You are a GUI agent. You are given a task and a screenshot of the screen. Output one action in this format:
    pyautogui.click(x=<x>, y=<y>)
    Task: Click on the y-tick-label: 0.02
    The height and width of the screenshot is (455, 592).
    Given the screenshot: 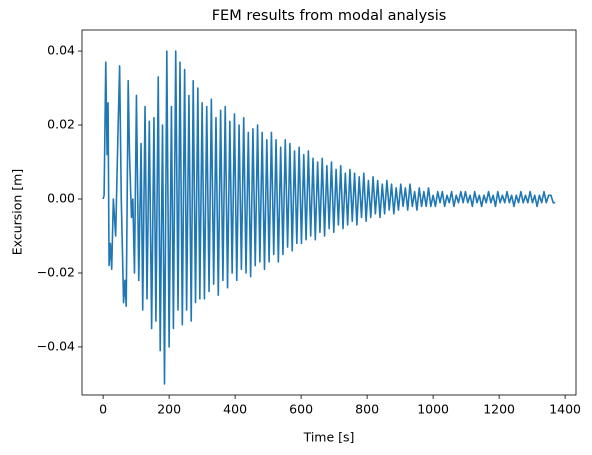 What is the action you would take?
    pyautogui.click(x=61, y=124)
    